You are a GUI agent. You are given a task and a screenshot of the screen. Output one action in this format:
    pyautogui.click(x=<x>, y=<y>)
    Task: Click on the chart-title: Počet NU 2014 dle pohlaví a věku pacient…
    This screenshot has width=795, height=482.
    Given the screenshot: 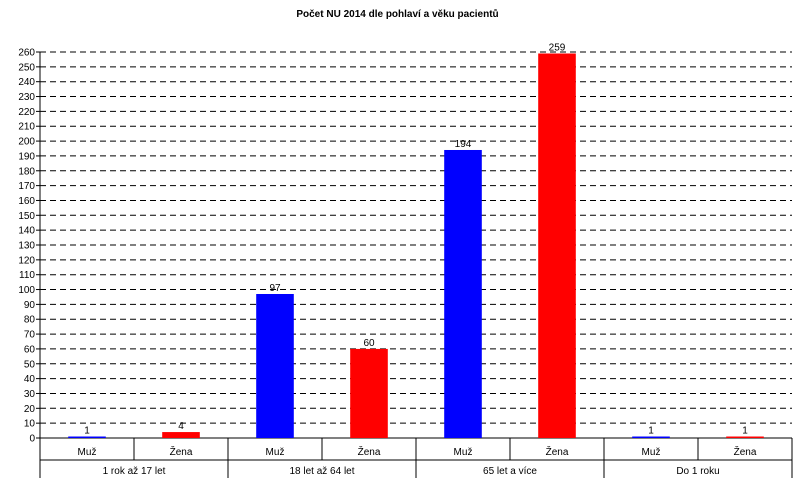 What is the action you would take?
    pyautogui.click(x=397, y=14)
    